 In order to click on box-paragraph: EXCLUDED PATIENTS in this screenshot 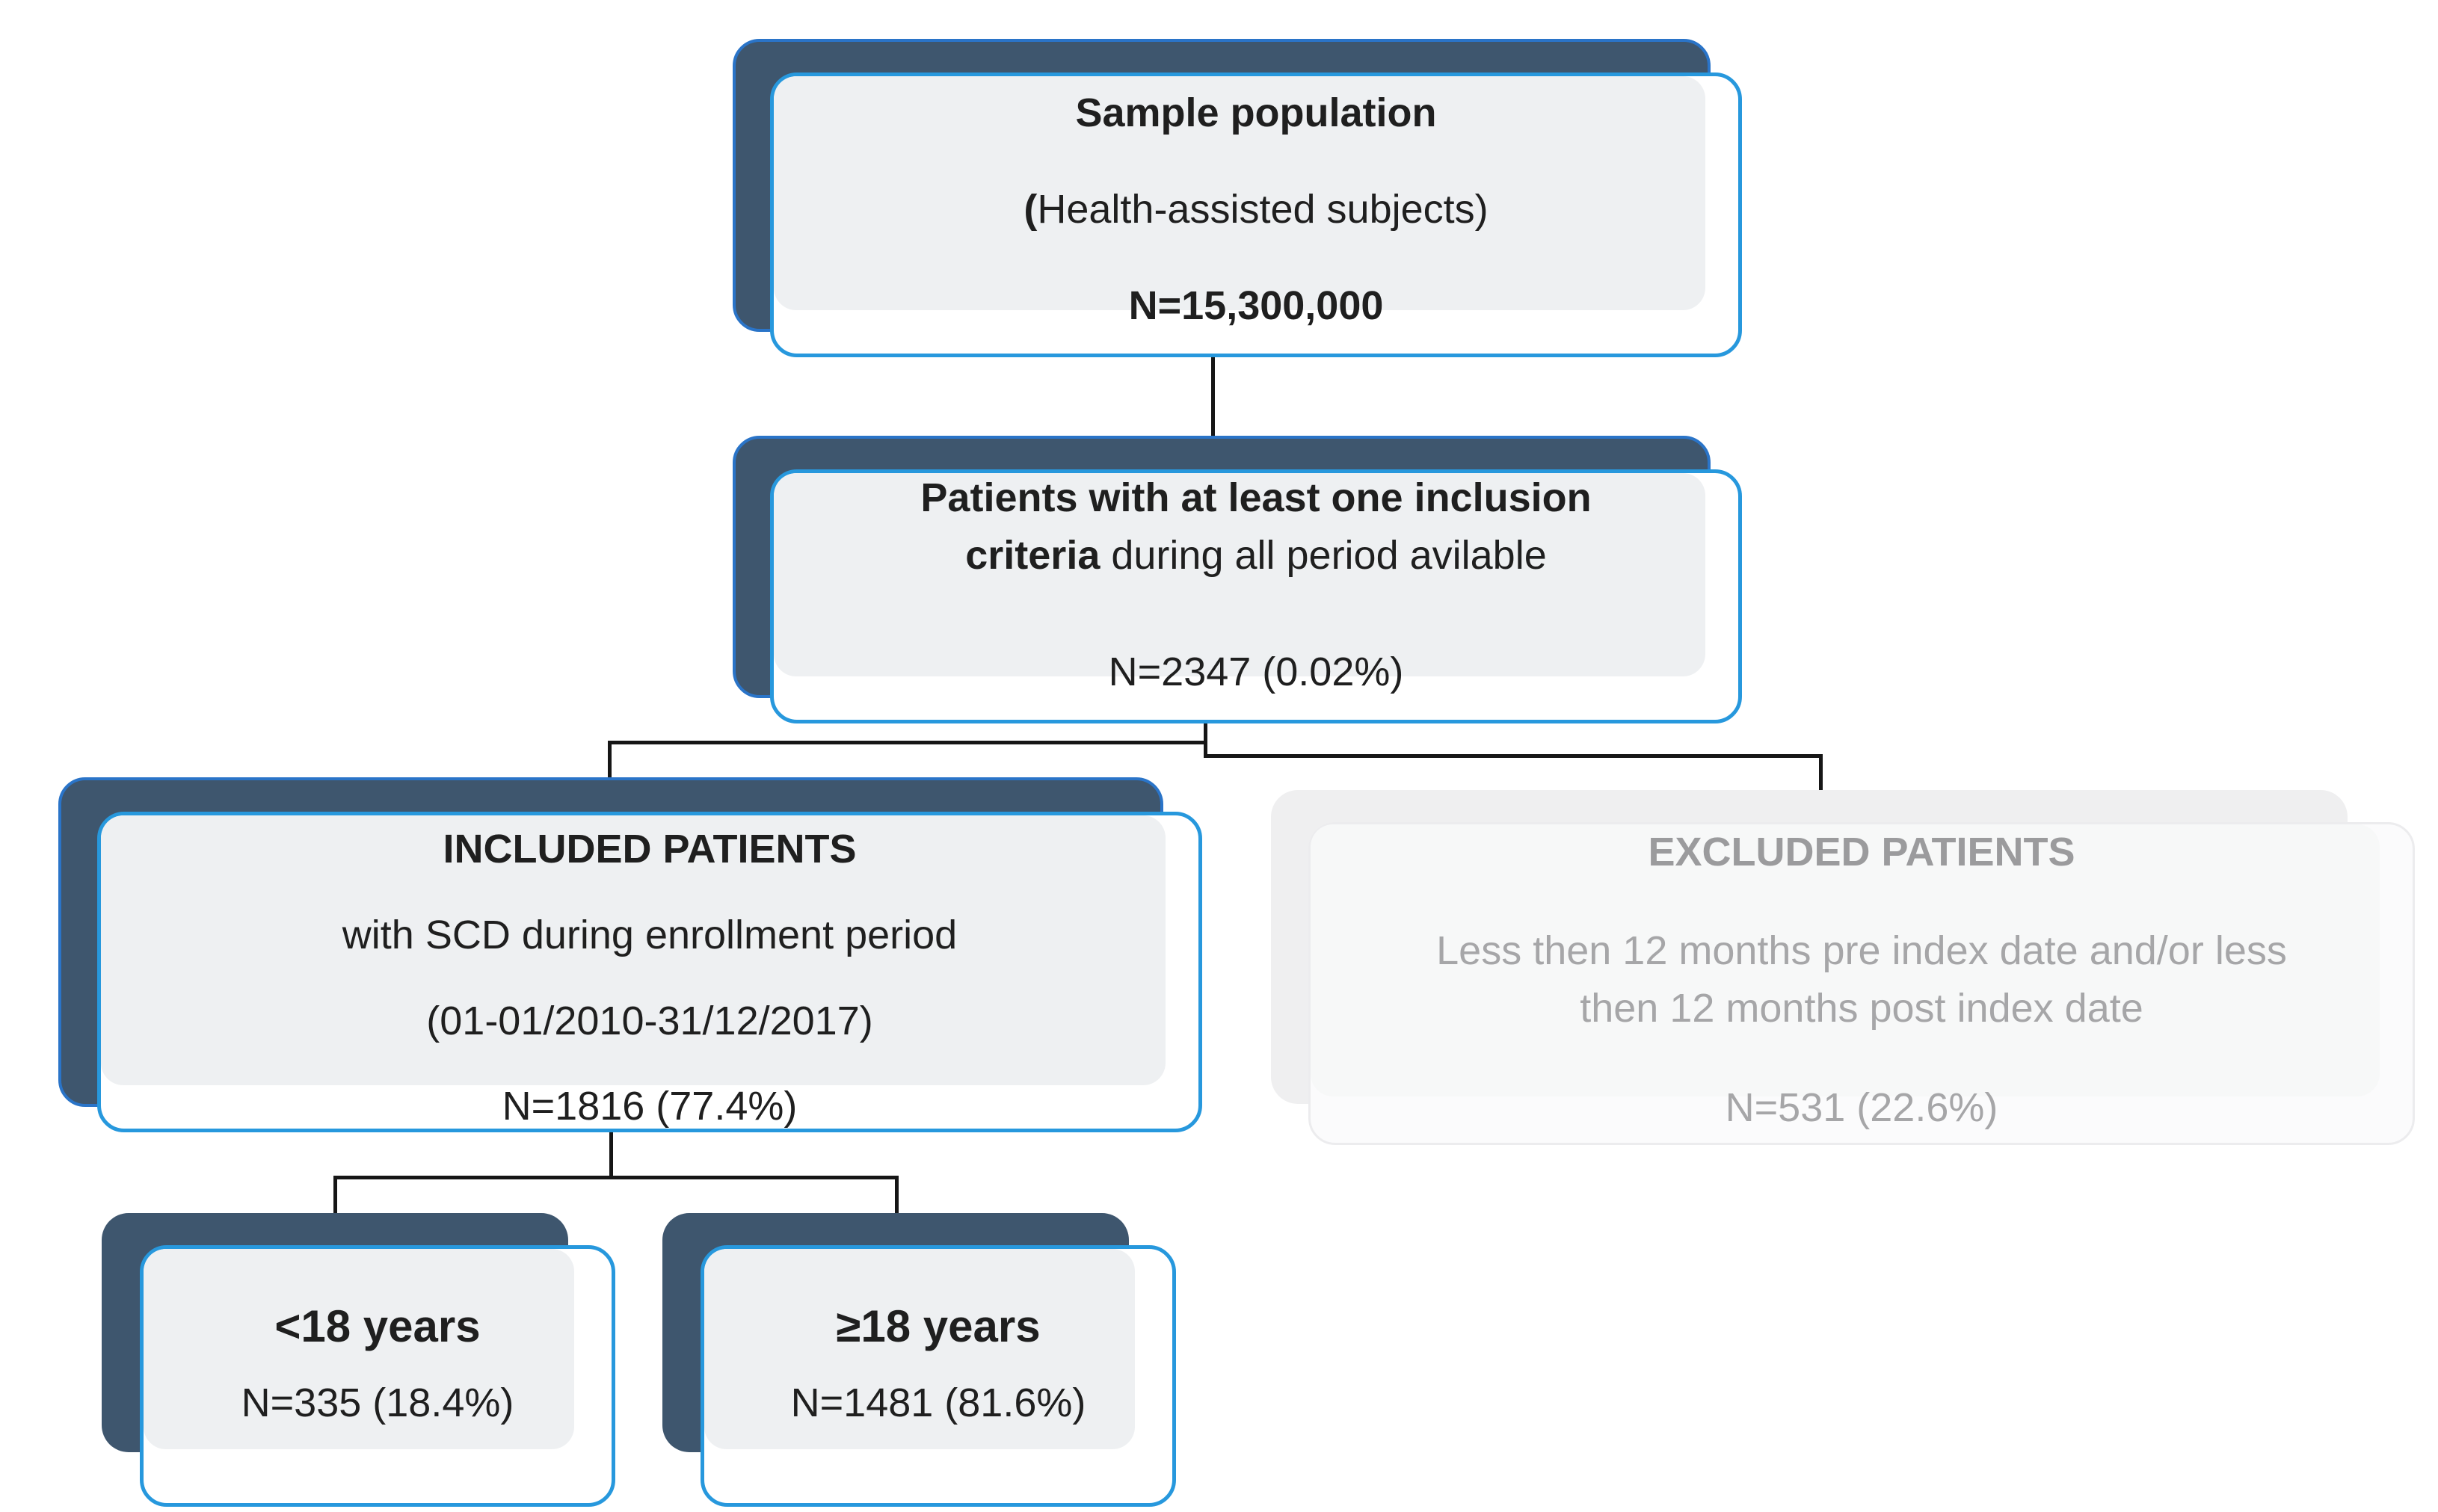, I will do `click(1862, 852)`.